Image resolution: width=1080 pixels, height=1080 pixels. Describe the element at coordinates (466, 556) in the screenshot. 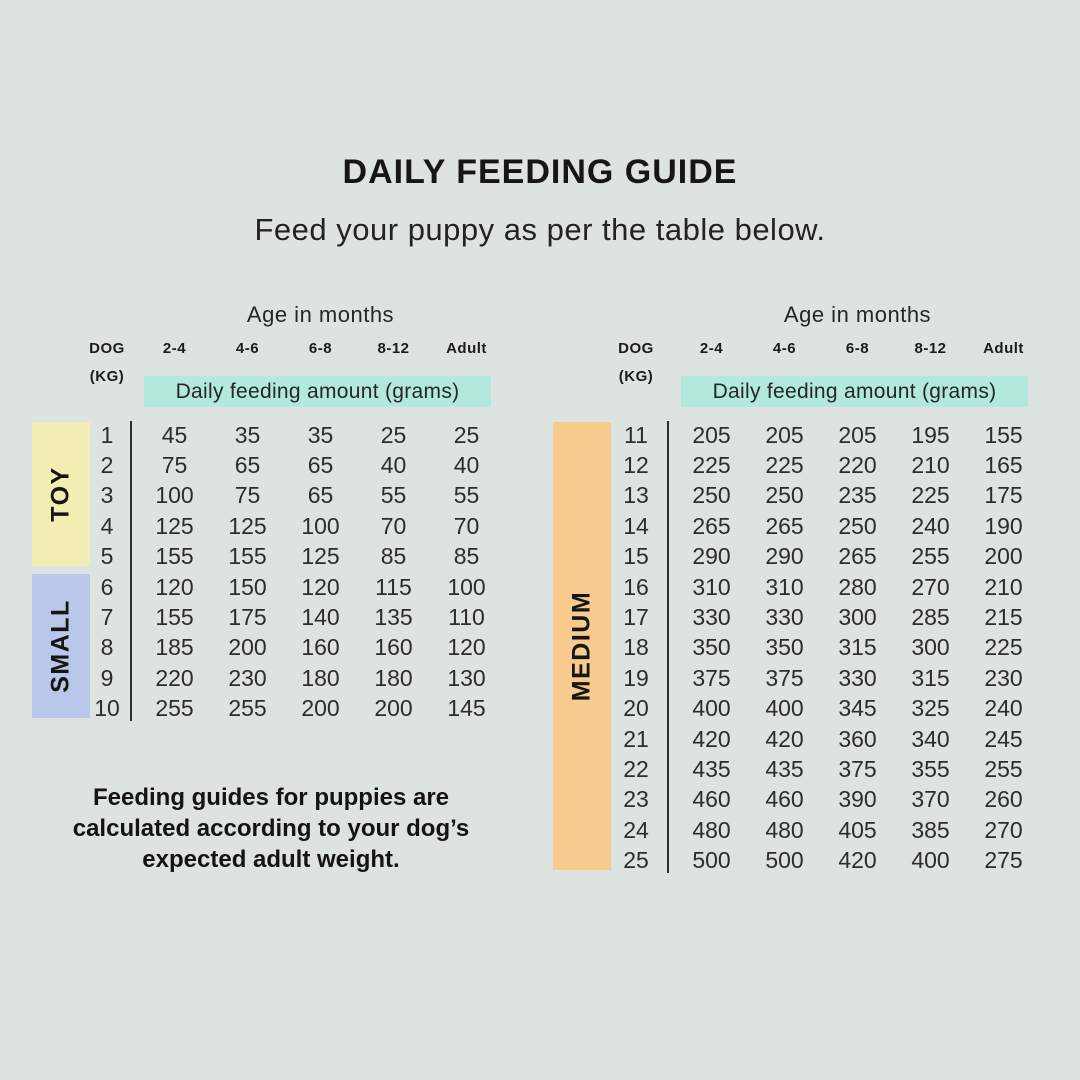

I see `amount-cell: 85` at that location.